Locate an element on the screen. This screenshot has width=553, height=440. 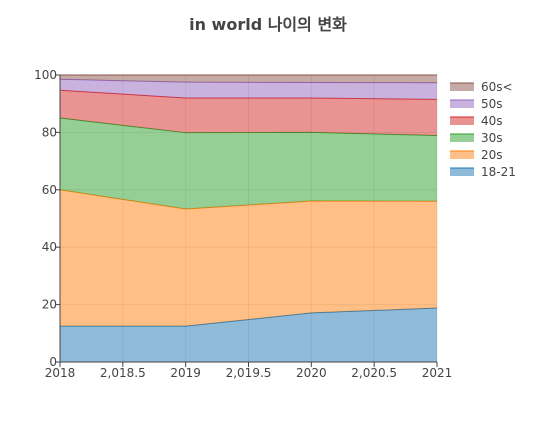
x-tick-label: 2,018.5 is located at coordinates (123, 373).